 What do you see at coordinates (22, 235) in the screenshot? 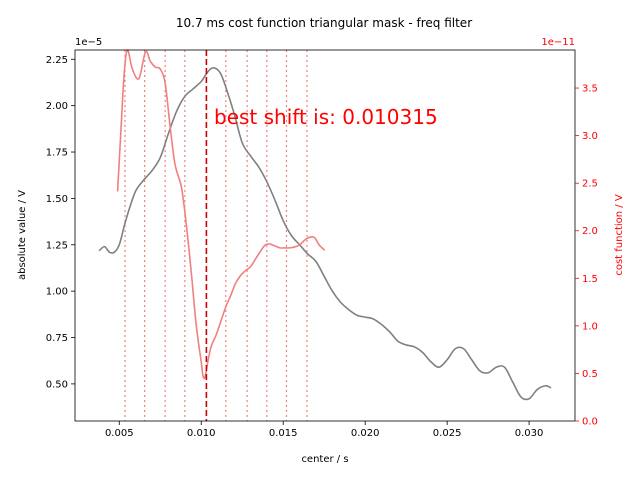
I see `y-left-axis-label: absolute value / V` at bounding box center [22, 235].